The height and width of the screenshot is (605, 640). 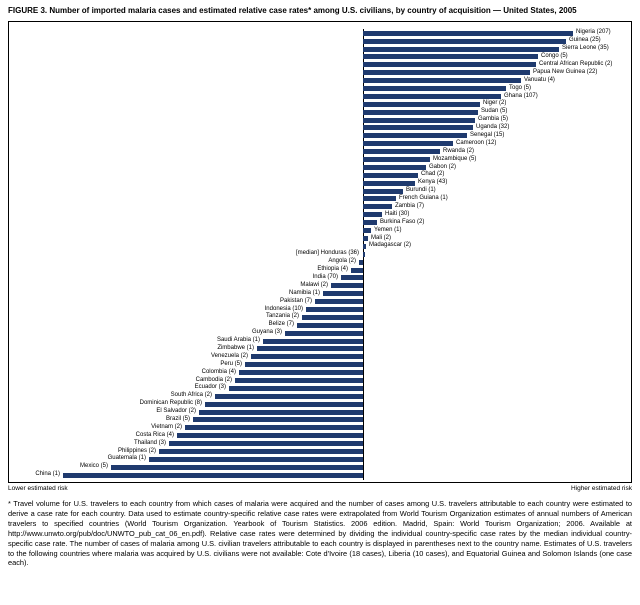 I want to click on country-label: India (70), so click(x=325, y=277).